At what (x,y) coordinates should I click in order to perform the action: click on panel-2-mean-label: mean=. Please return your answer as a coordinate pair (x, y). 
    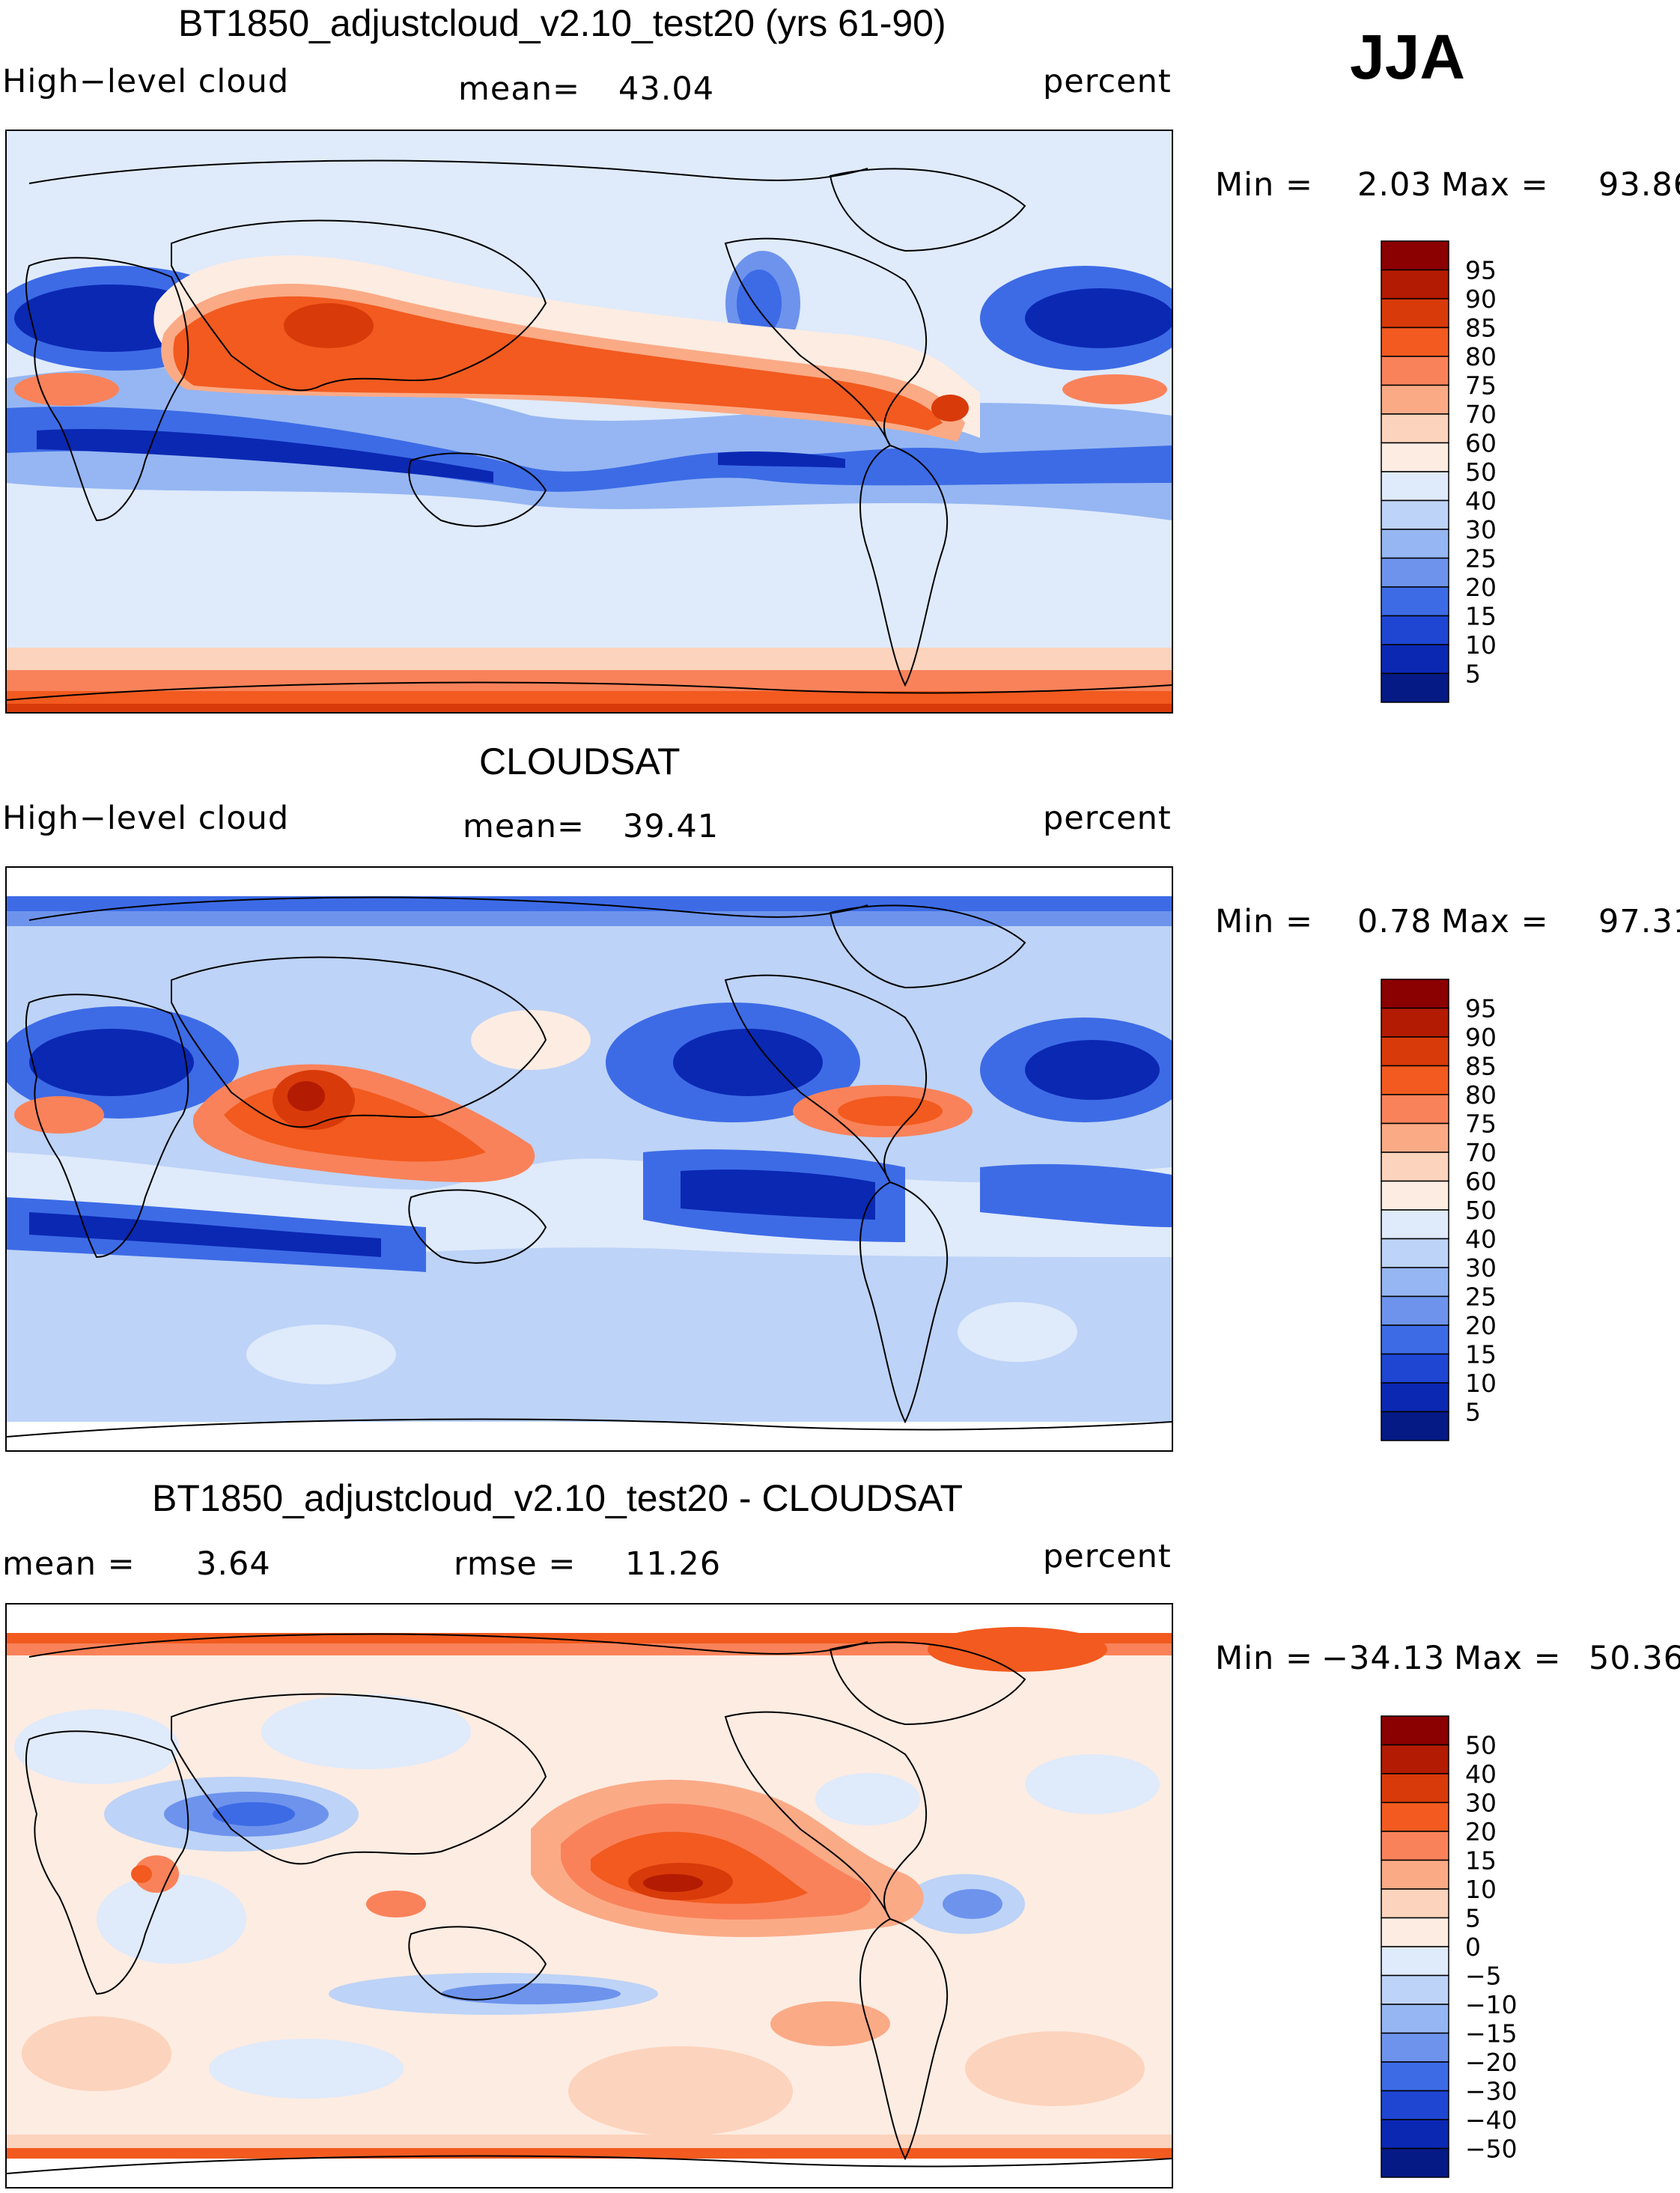
    Looking at the image, I should click on (524, 826).